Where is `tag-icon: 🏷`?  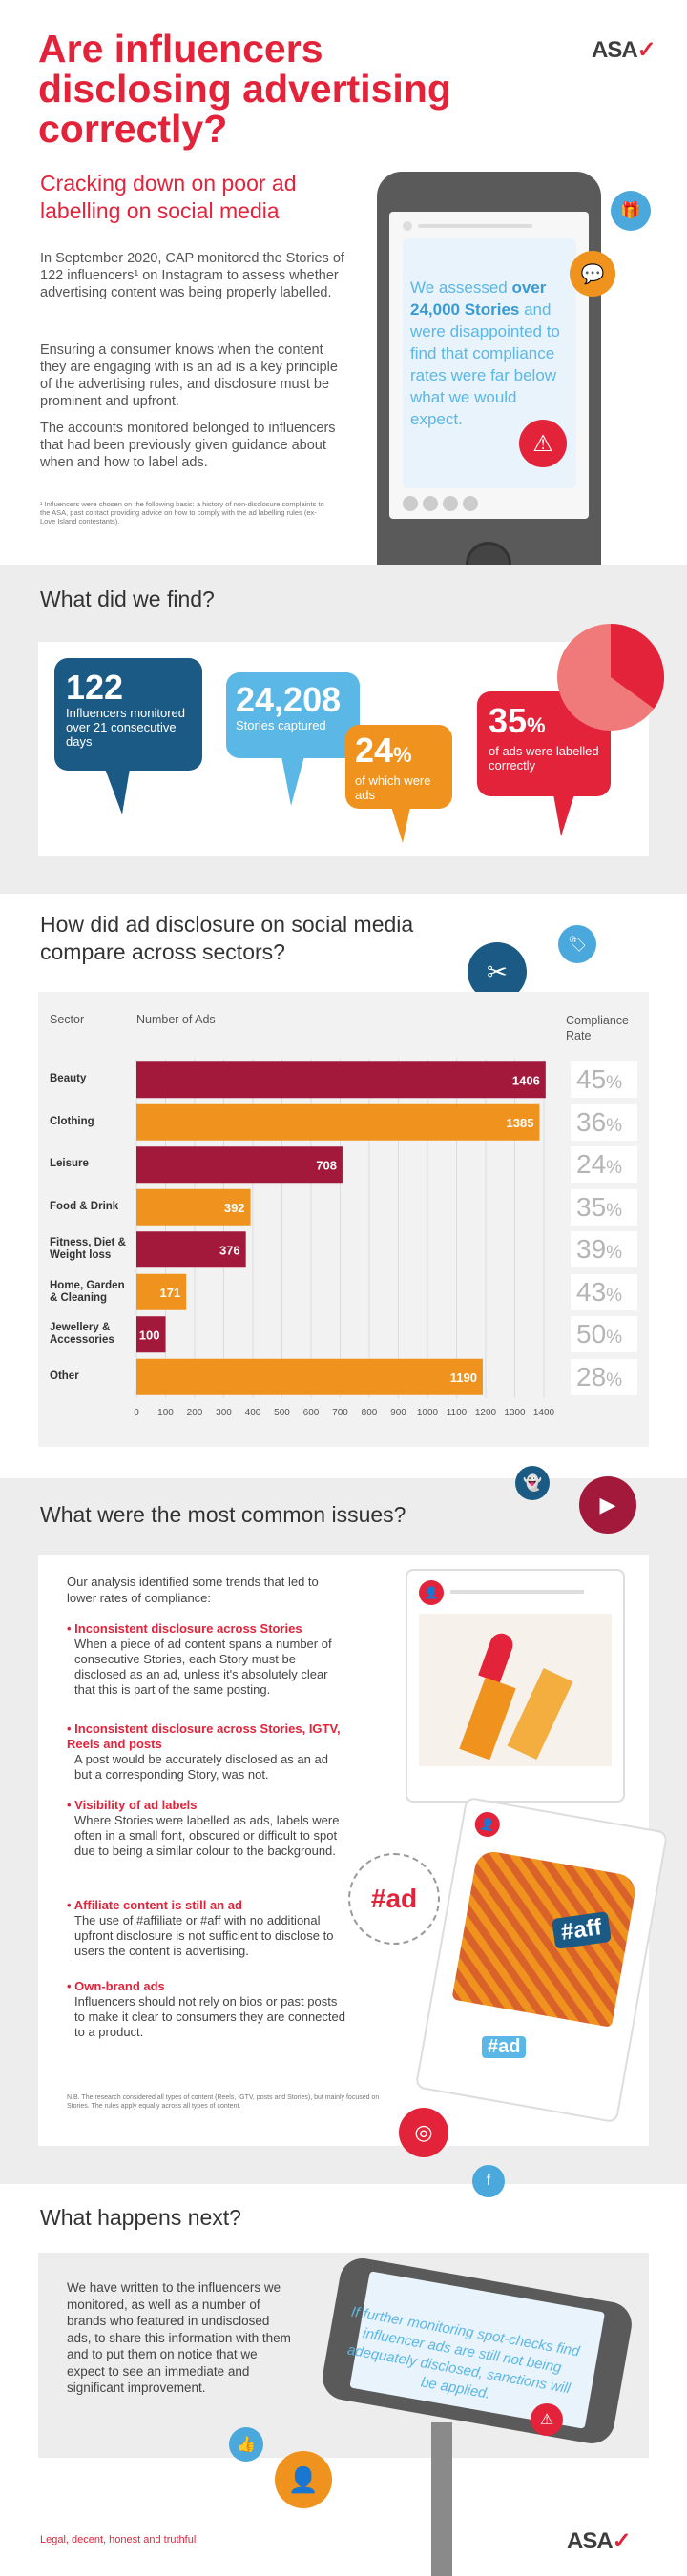 tag-icon: 🏷 is located at coordinates (577, 944).